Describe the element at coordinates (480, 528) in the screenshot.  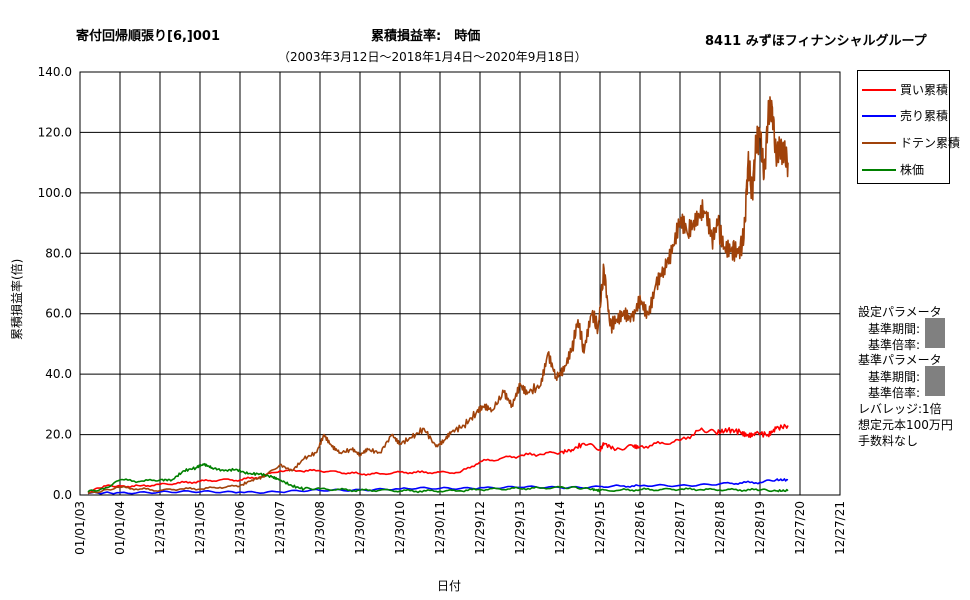
I see `x-tick-label: 12/29/12` at that location.